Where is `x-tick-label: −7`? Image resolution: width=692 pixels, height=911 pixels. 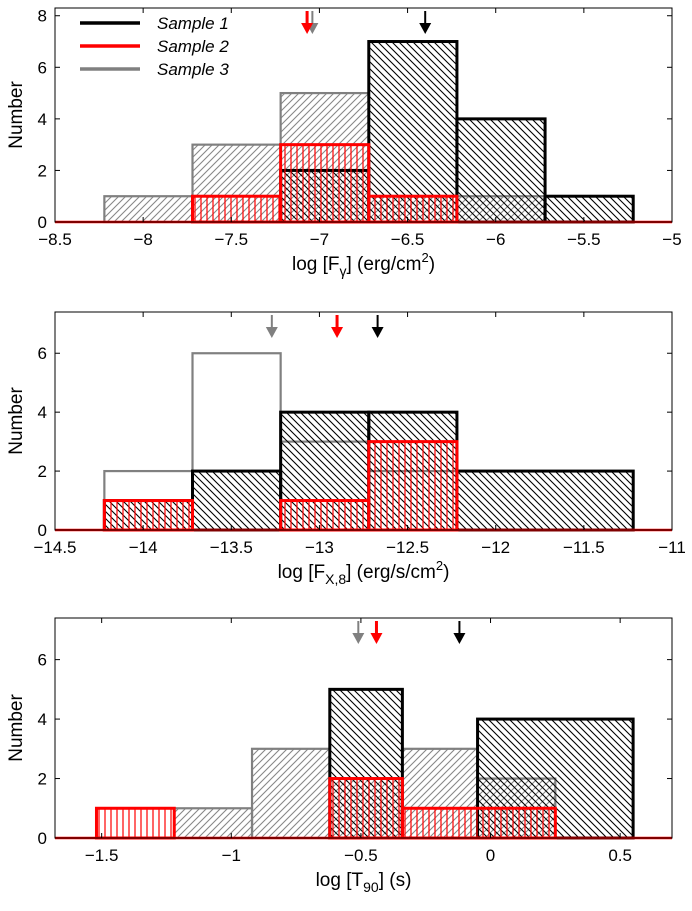
x-tick-label: −7 is located at coordinates (319, 239).